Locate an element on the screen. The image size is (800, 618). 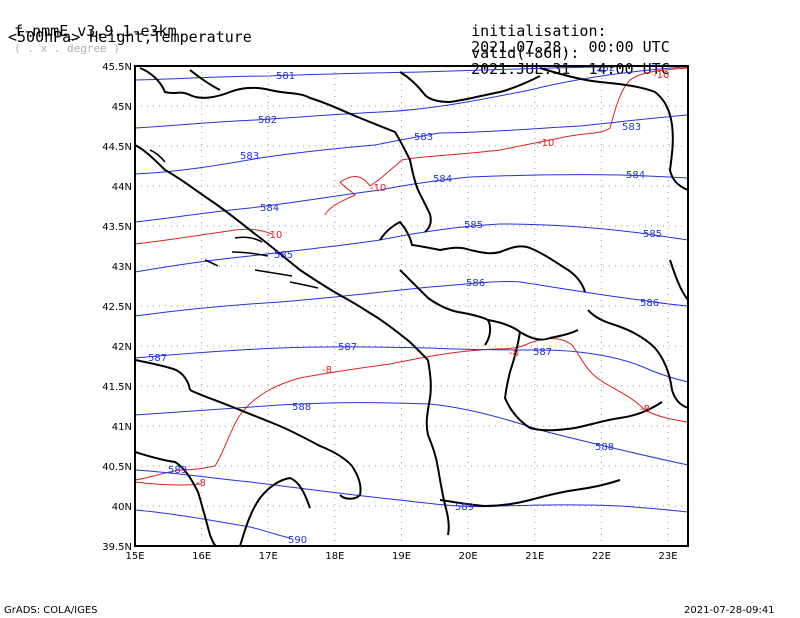
lat-tick-label: 41.5N is located at coordinates (117, 387).